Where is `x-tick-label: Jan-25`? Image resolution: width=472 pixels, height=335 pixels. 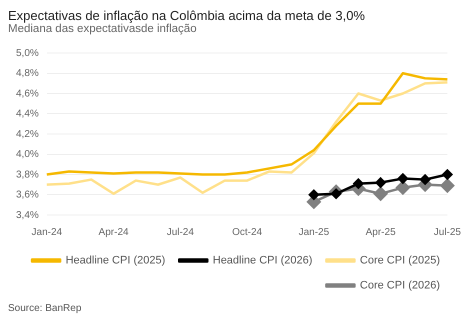
x-tick-label: Jan-25 is located at coordinates (314, 232).